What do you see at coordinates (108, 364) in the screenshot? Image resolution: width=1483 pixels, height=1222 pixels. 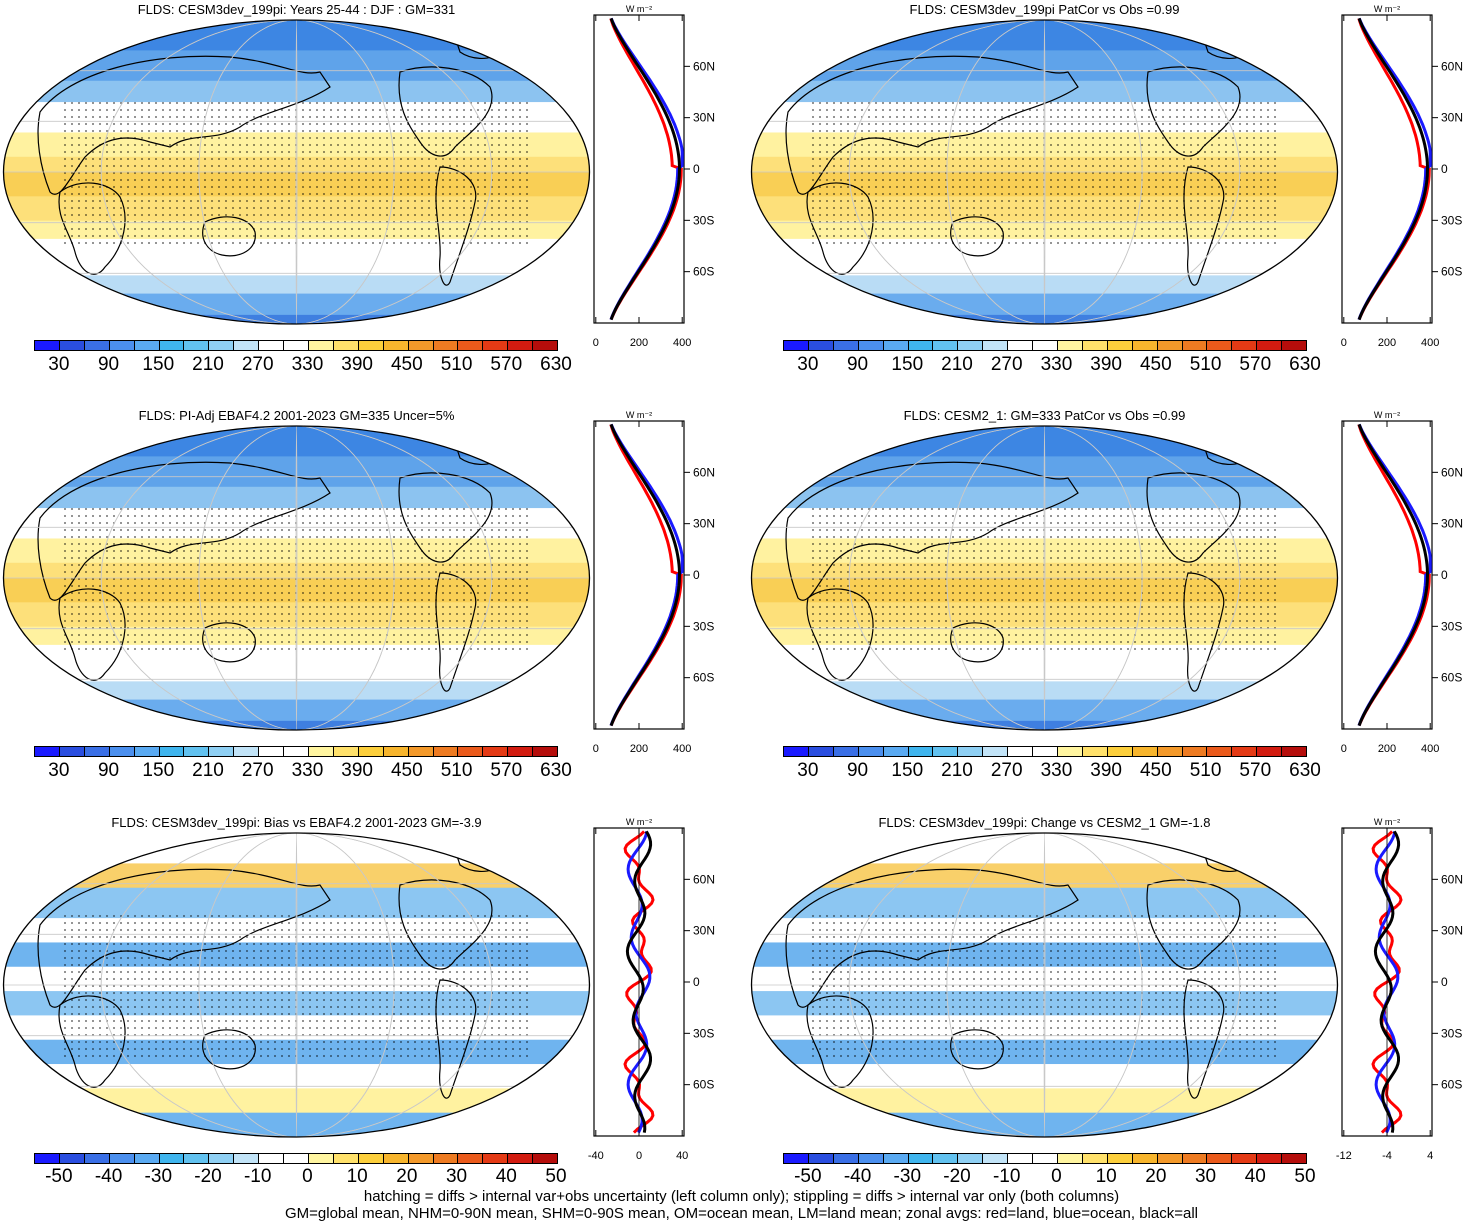 I see `colorbar-tick-label: 90` at bounding box center [108, 364].